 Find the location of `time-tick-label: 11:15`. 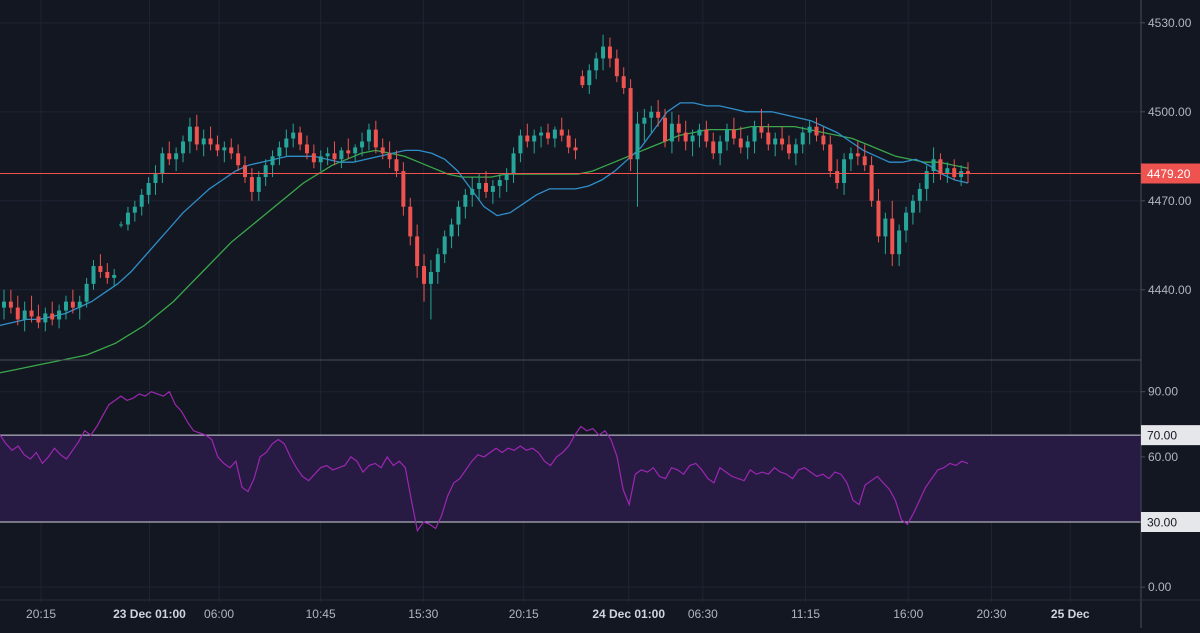

time-tick-label: 11:15 is located at coordinates (805, 614).